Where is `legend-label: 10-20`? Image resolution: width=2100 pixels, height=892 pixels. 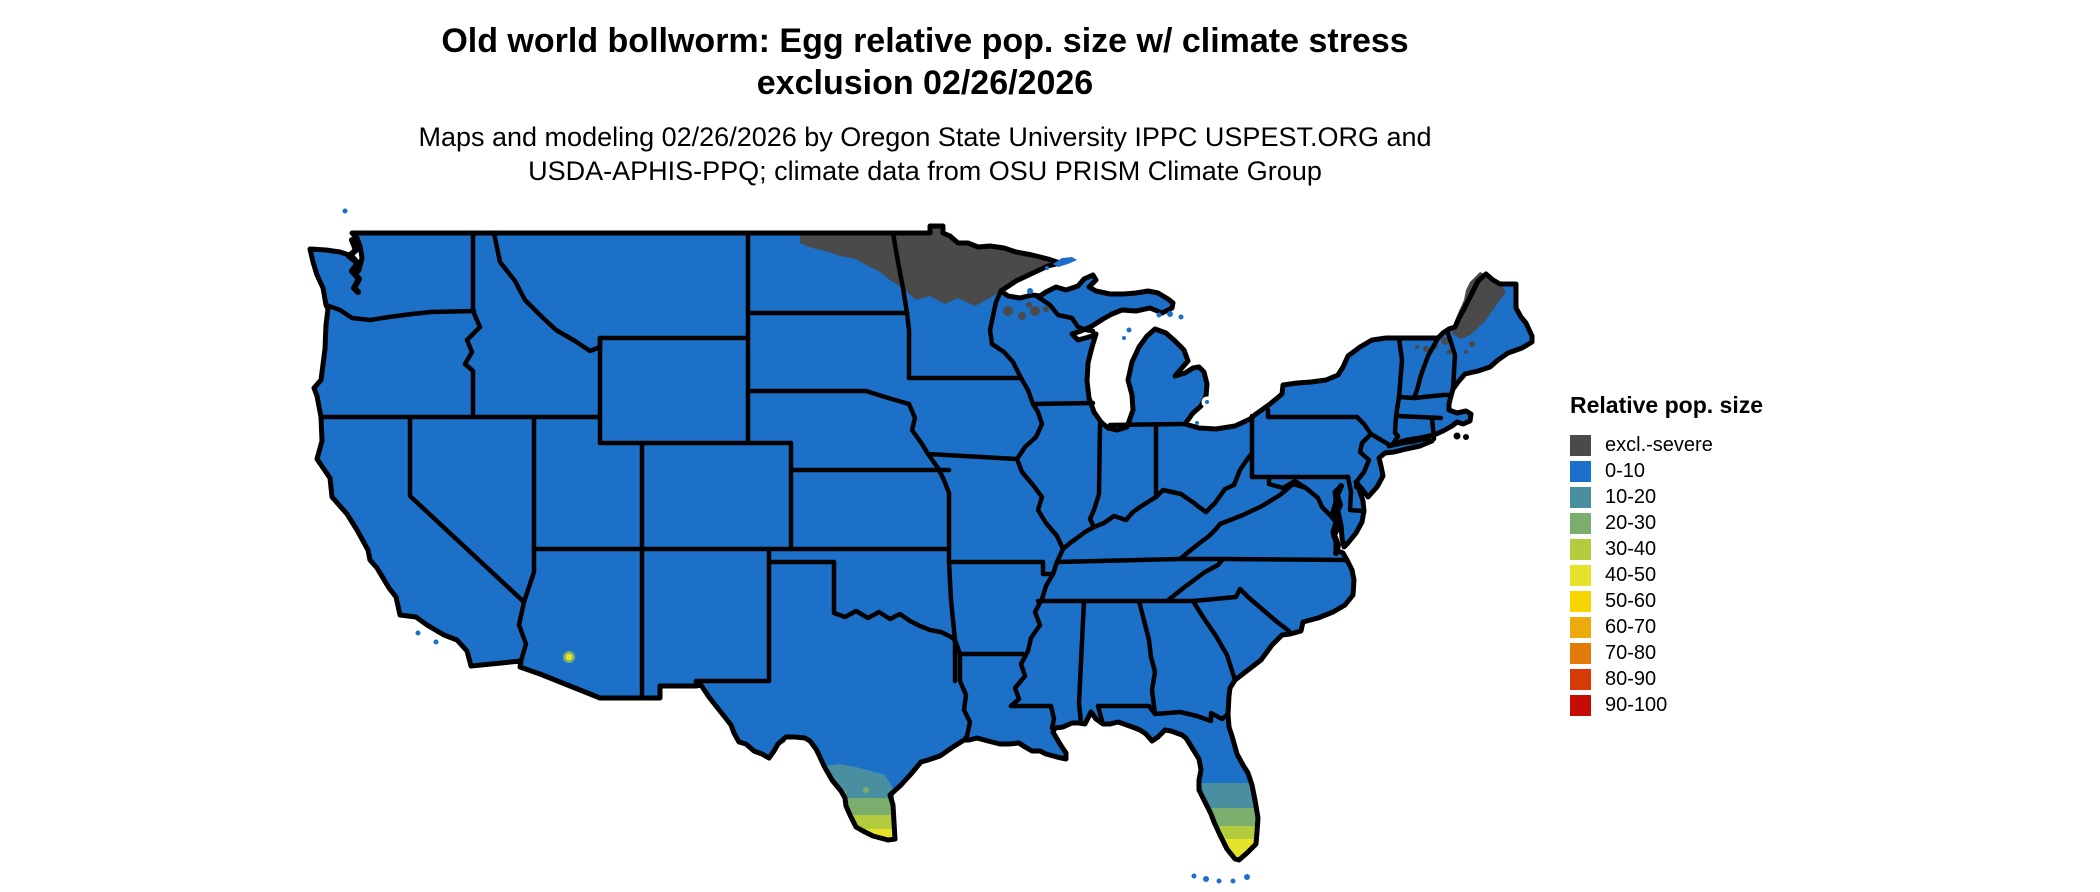 legend-label: 10-20 is located at coordinates (1631, 496).